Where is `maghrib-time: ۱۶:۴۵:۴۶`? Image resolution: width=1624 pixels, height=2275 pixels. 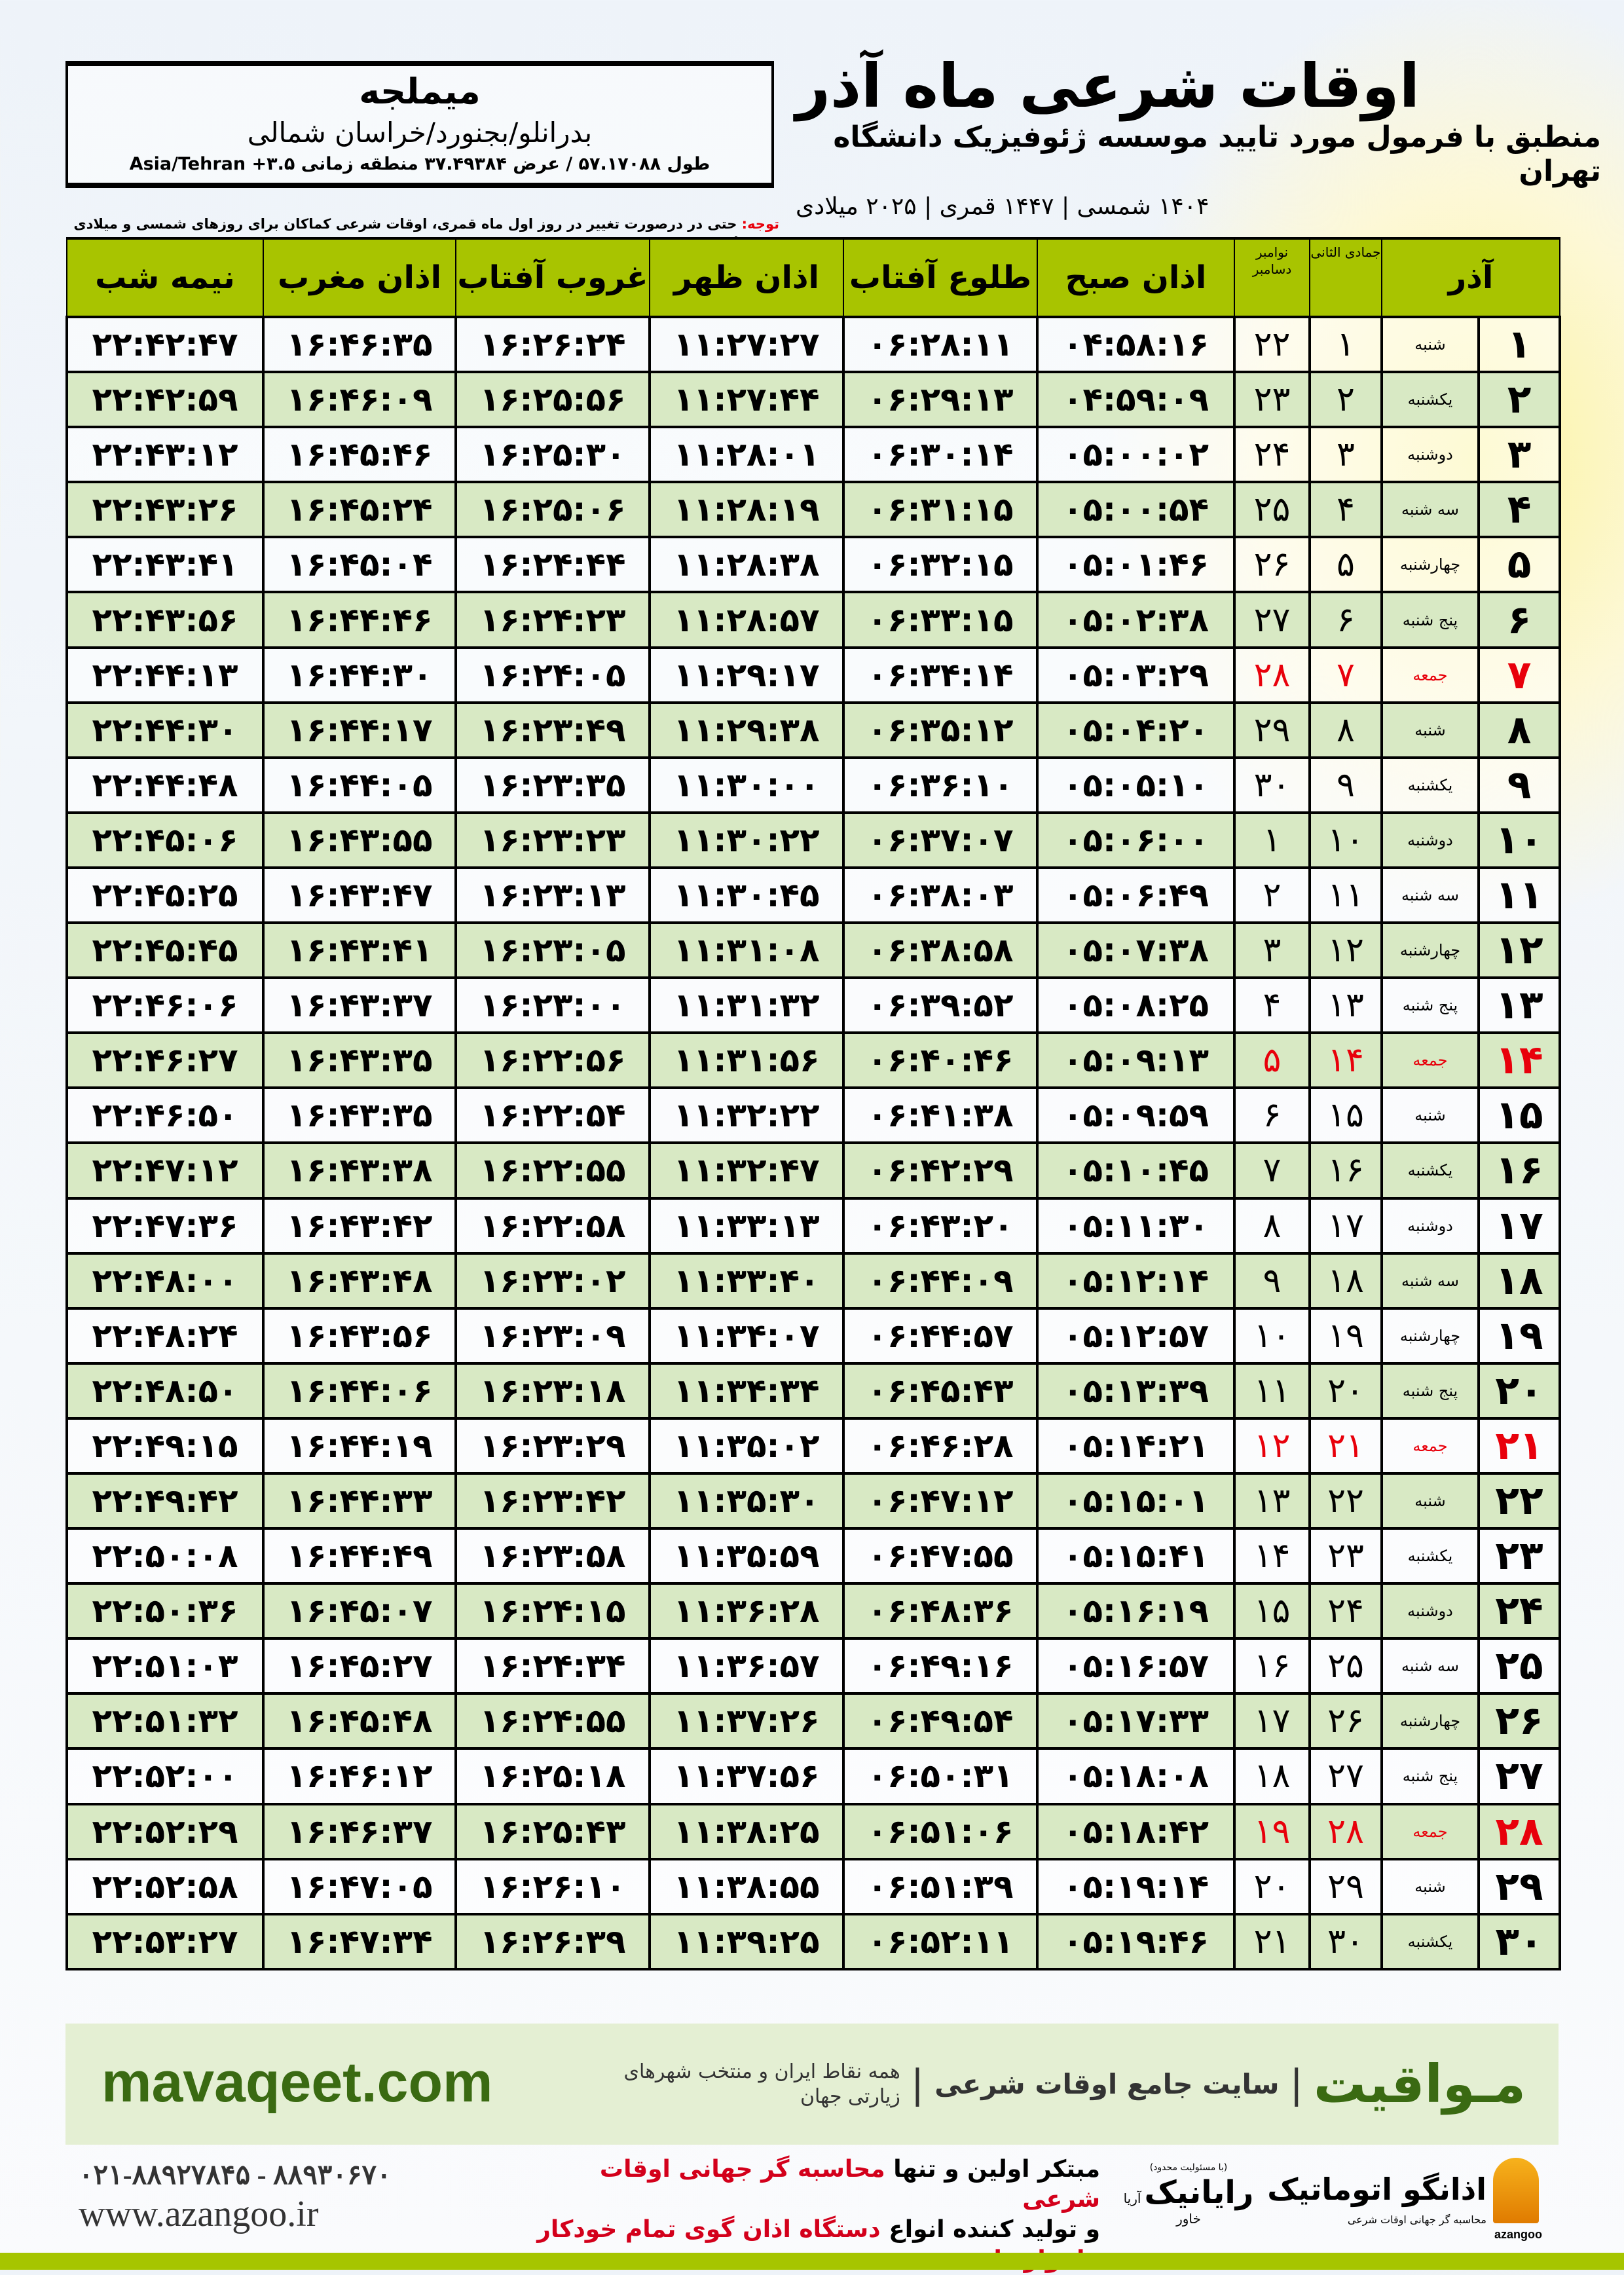
maghrib-time: ۱۶:۴۵:۴۶ is located at coordinates (359, 455).